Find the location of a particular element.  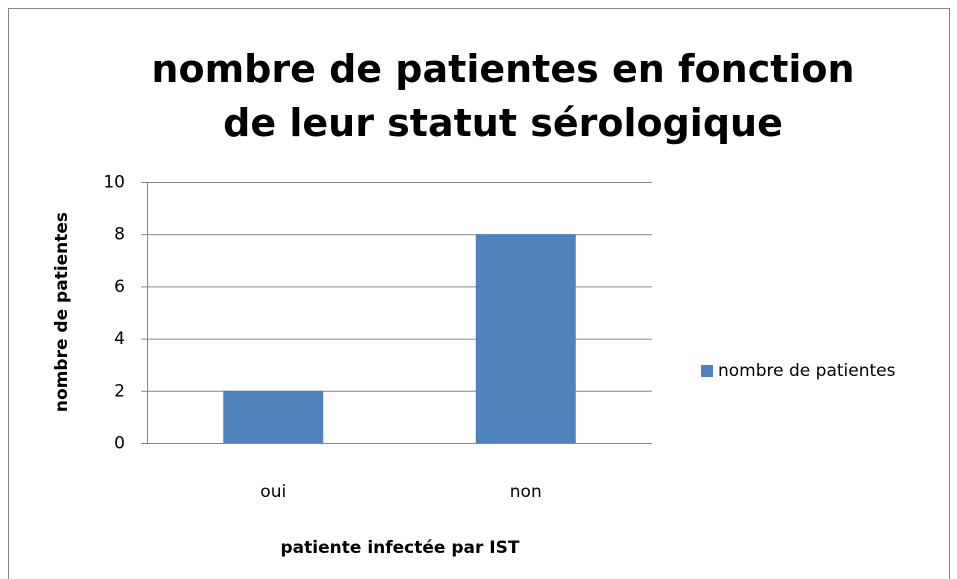

y-tick-label: 2 is located at coordinates (119, 391).